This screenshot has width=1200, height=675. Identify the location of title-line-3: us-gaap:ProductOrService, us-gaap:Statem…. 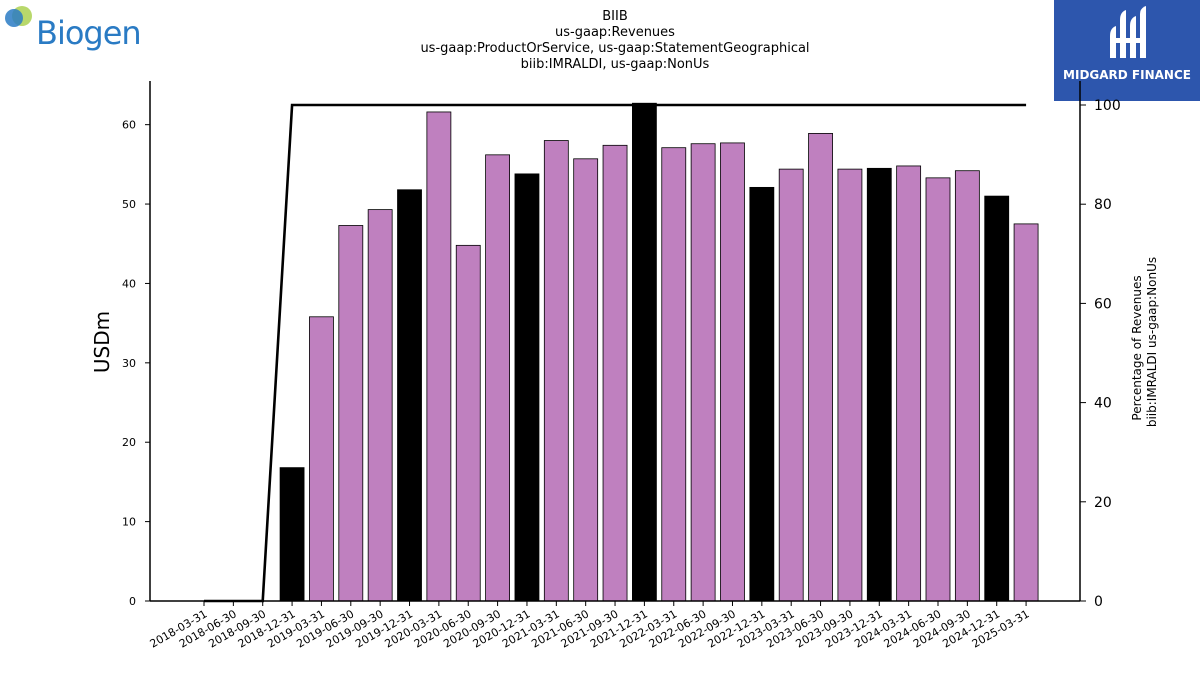
(614, 48).